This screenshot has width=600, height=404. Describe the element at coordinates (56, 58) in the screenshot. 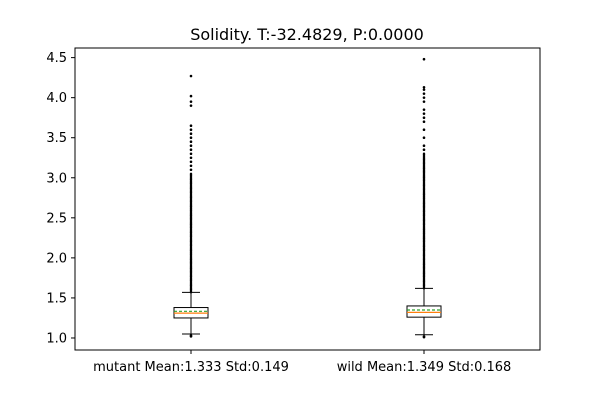

I see `y-tick-label: 4.5` at that location.